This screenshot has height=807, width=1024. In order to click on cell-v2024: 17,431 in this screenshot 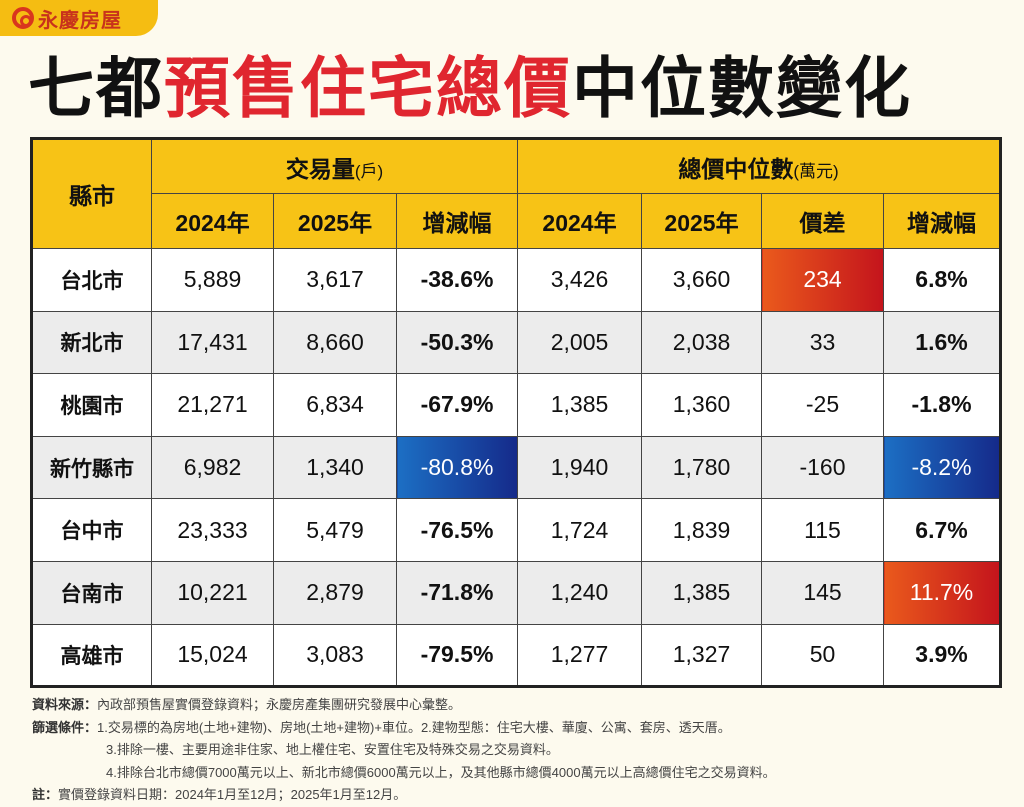, I will do `click(212, 342)`.